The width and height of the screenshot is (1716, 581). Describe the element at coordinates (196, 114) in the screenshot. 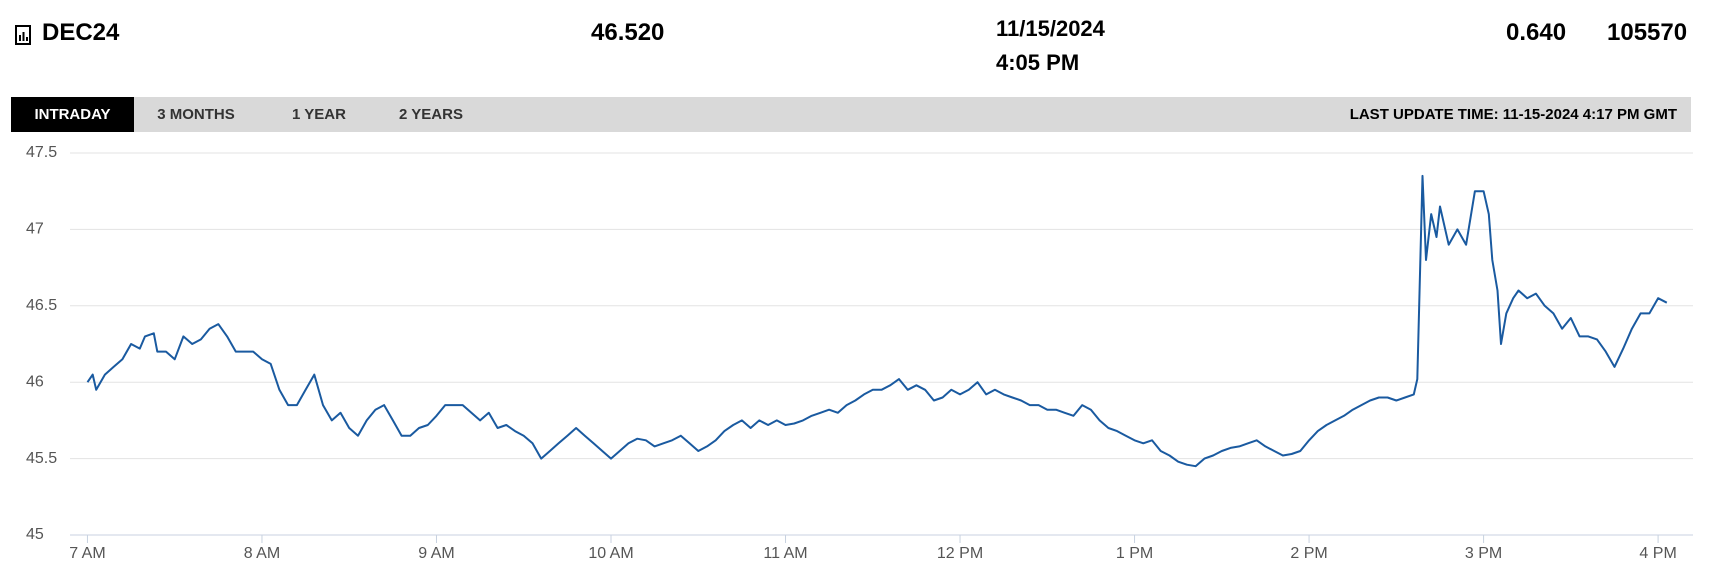

I see `tab: 3 MONTHS` at that location.